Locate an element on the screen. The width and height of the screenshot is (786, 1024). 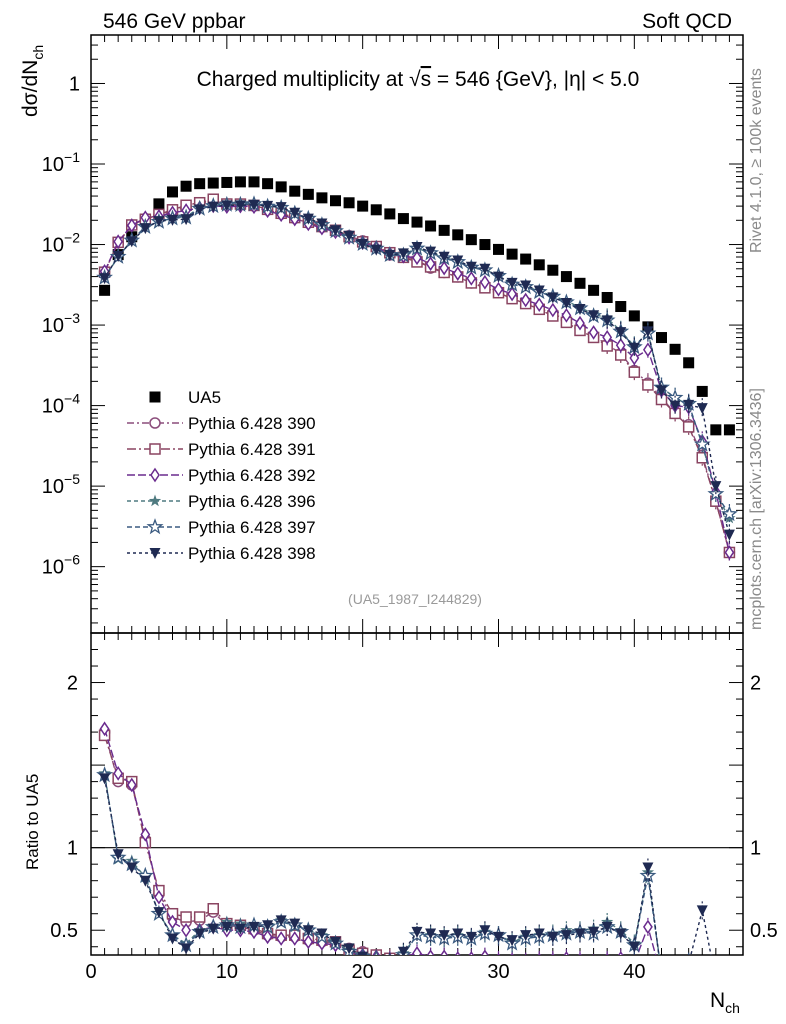
side-text-bottom: mcplots.cern.ch [arXiv:1306.3436] is located at coordinates (756, 509).